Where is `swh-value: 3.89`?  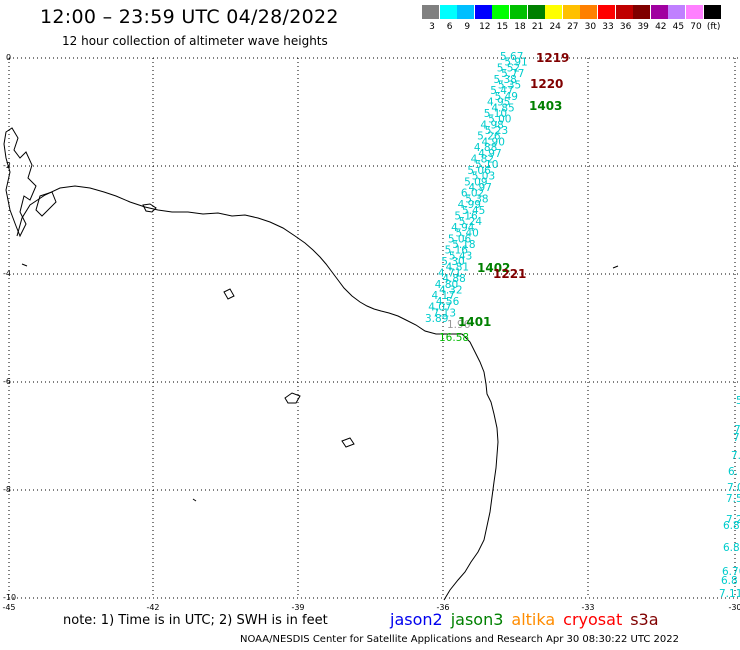 swh-value: 3.89 is located at coordinates (436, 319).